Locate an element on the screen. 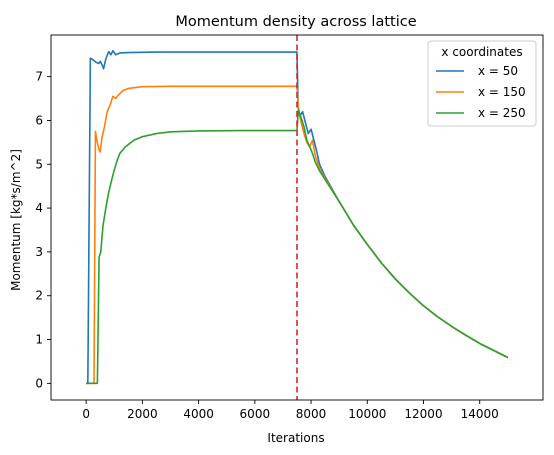 The image size is (554, 455). y-axis-label: Momentum [kg*s/m^2] is located at coordinates (16, 220).